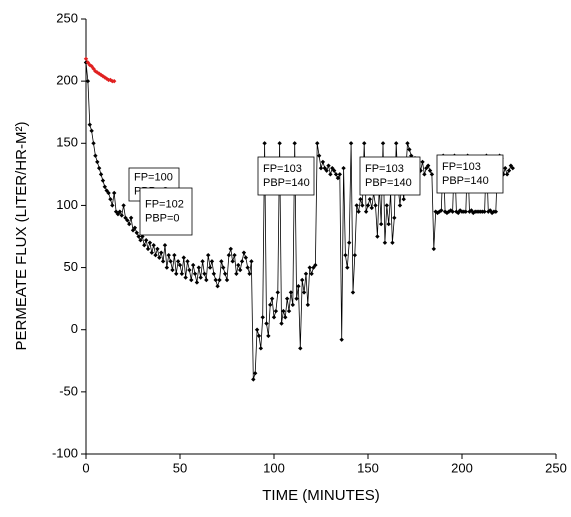 This screenshot has height=517, width=571. What do you see at coordinates (71, 266) in the screenshot?
I see `y-tick-label: 50` at bounding box center [71, 266].